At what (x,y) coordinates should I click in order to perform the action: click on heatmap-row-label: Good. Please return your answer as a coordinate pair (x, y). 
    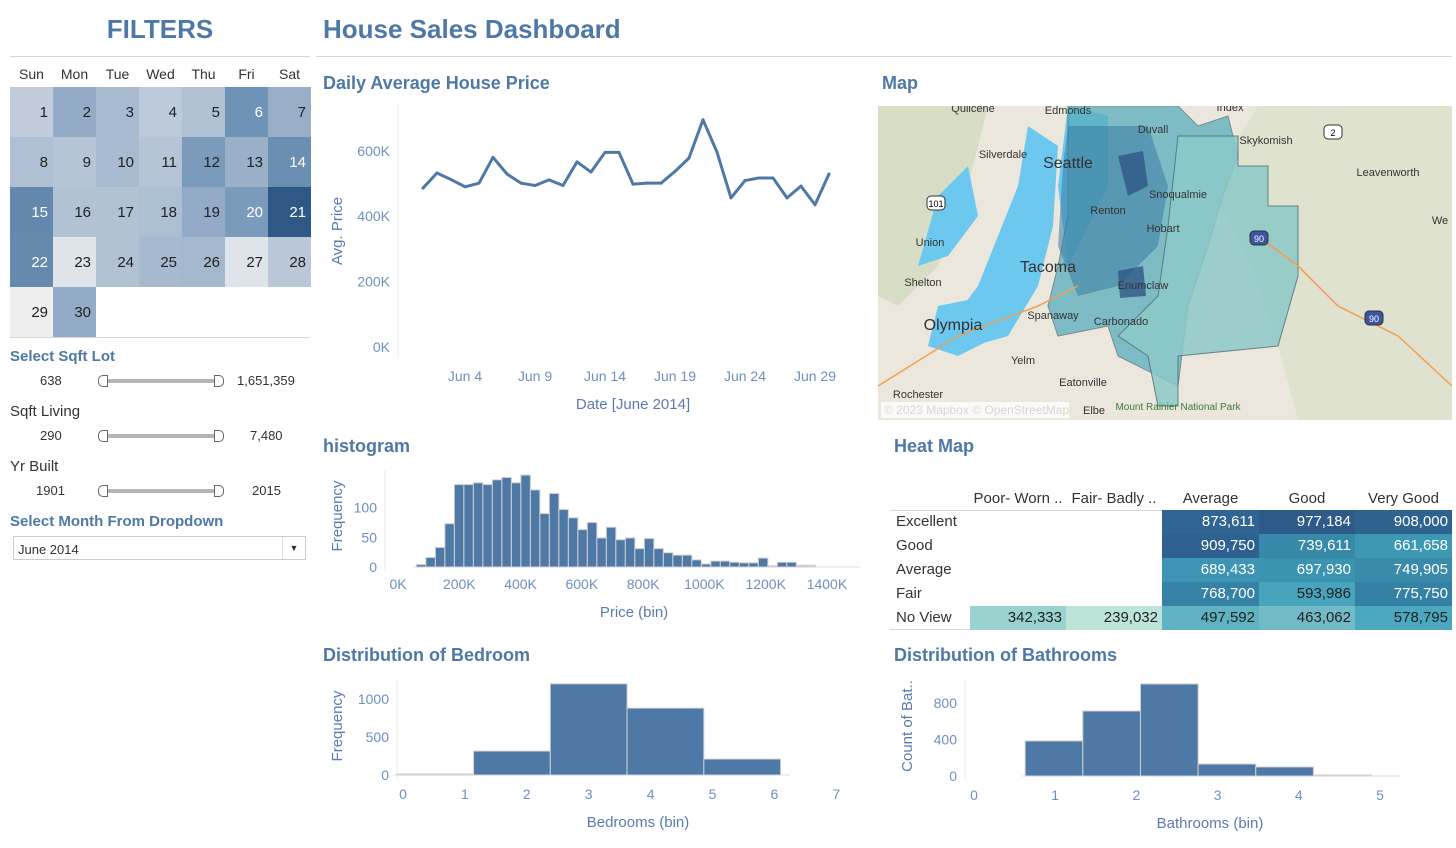
    Looking at the image, I should click on (914, 545).